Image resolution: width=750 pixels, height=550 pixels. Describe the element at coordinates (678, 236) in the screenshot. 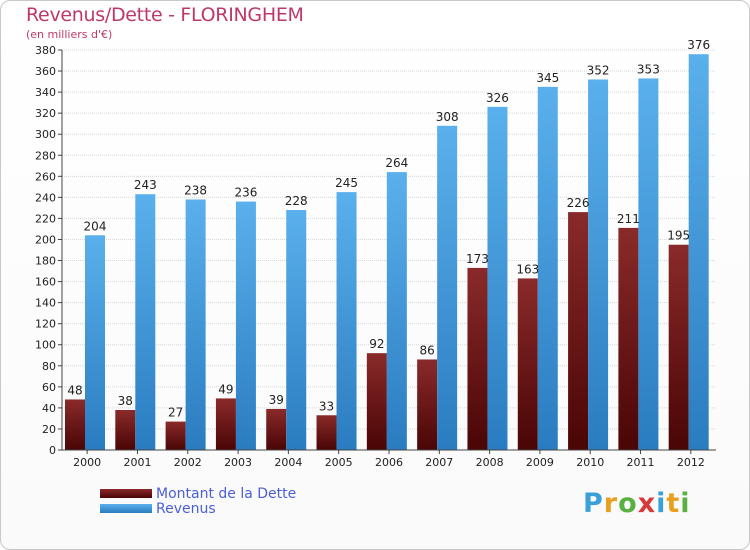

I see `data-label-dette: 195` at that location.